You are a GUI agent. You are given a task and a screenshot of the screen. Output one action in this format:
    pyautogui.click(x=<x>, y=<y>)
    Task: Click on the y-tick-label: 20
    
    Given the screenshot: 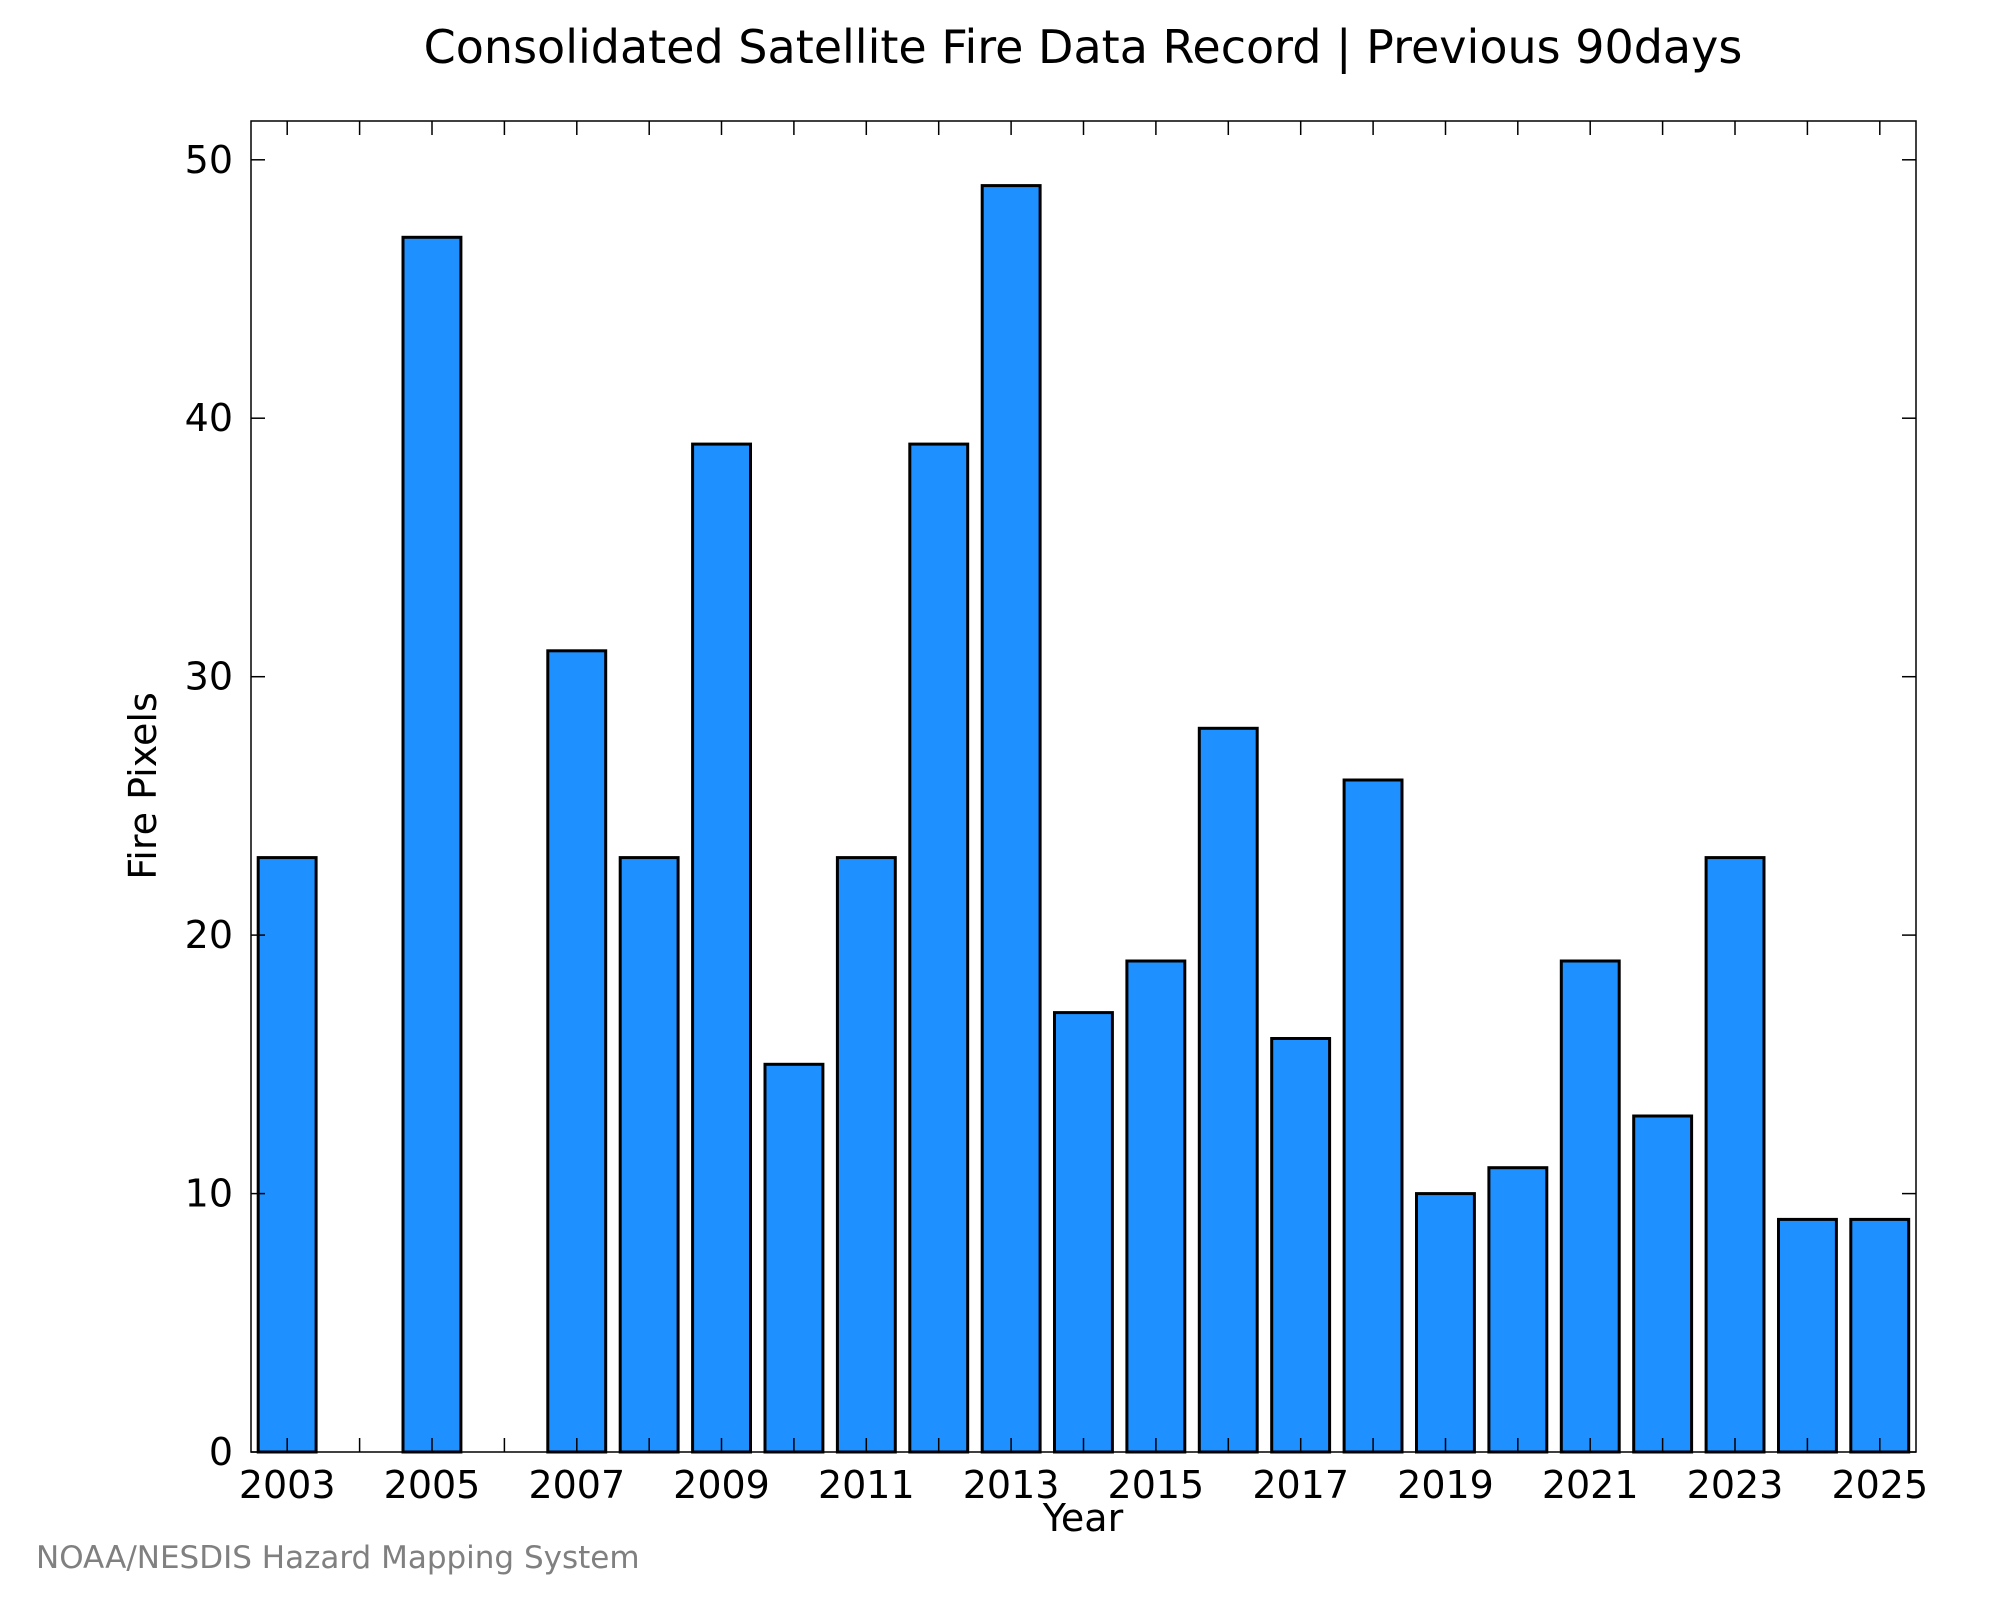 What is the action you would take?
    pyautogui.click(x=209, y=935)
    